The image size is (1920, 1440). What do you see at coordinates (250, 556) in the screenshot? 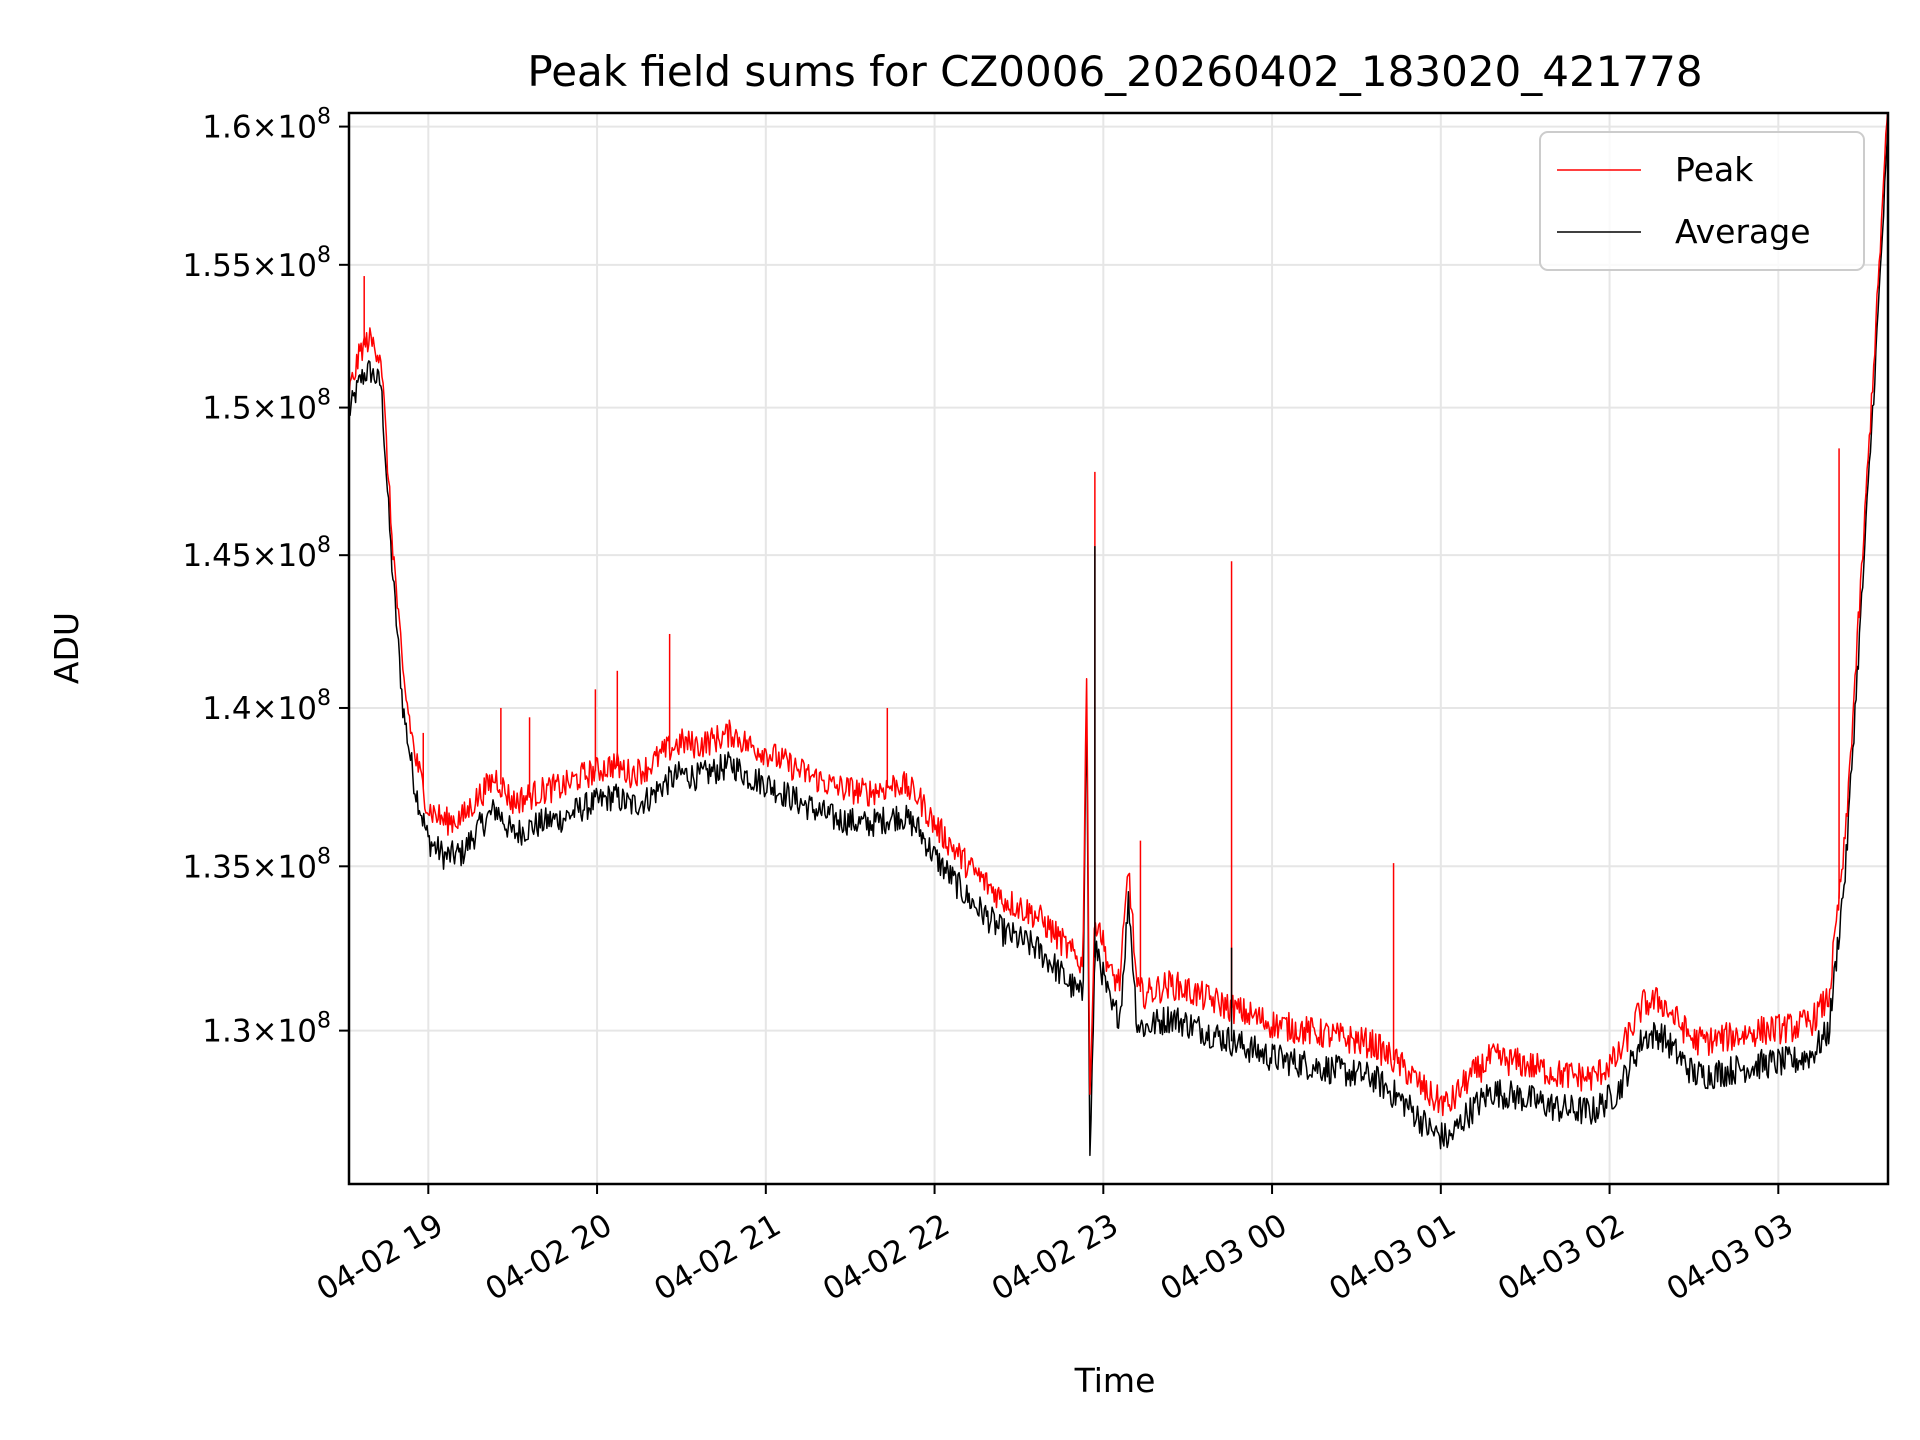
I see `y-tick-mantissa: 1.45×10` at bounding box center [250, 556].